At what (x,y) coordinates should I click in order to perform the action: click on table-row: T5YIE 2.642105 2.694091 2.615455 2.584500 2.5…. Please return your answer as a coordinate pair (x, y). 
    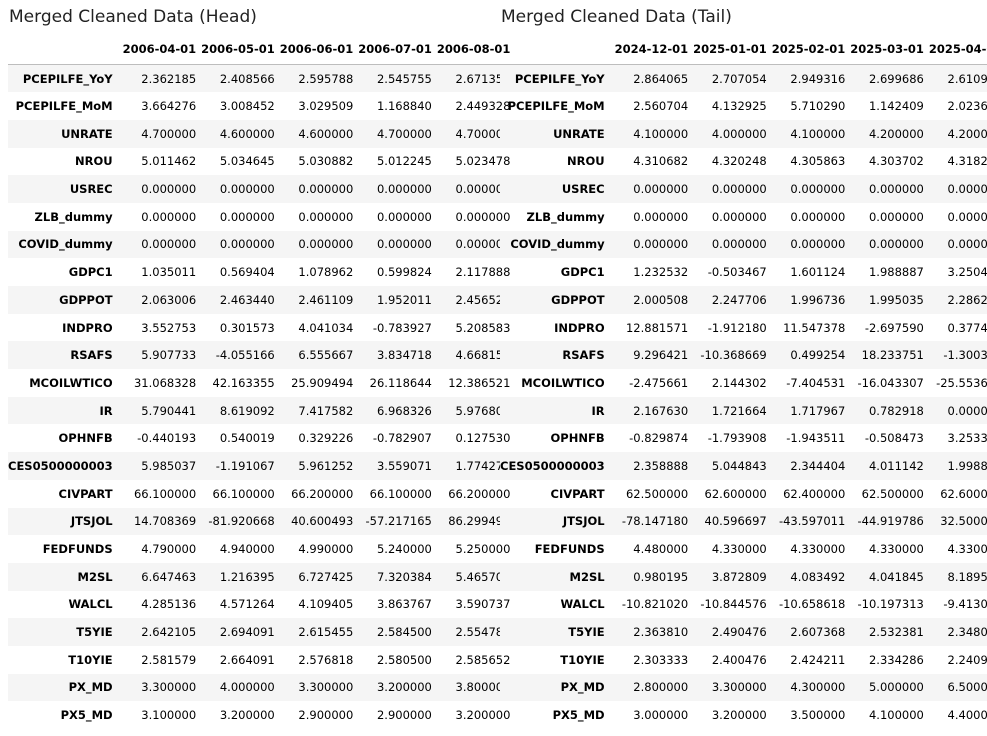
    Looking at the image, I should click on (262, 632).